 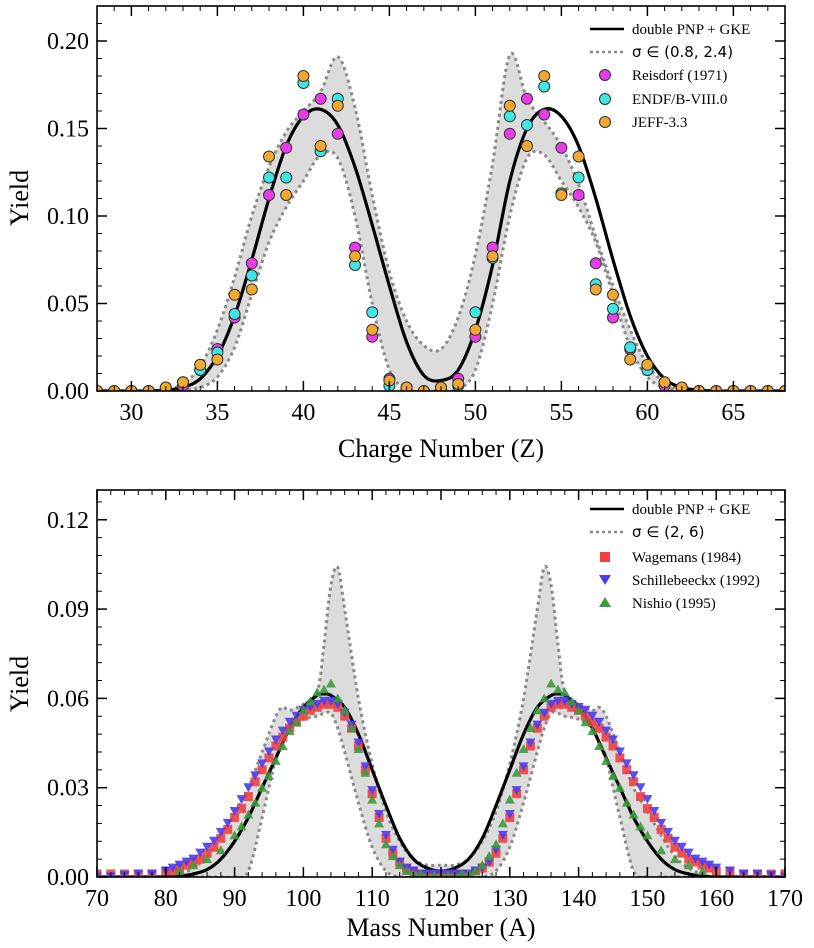 What do you see at coordinates (647, 413) in the screenshot?
I see `x-tick-label: 60` at bounding box center [647, 413].